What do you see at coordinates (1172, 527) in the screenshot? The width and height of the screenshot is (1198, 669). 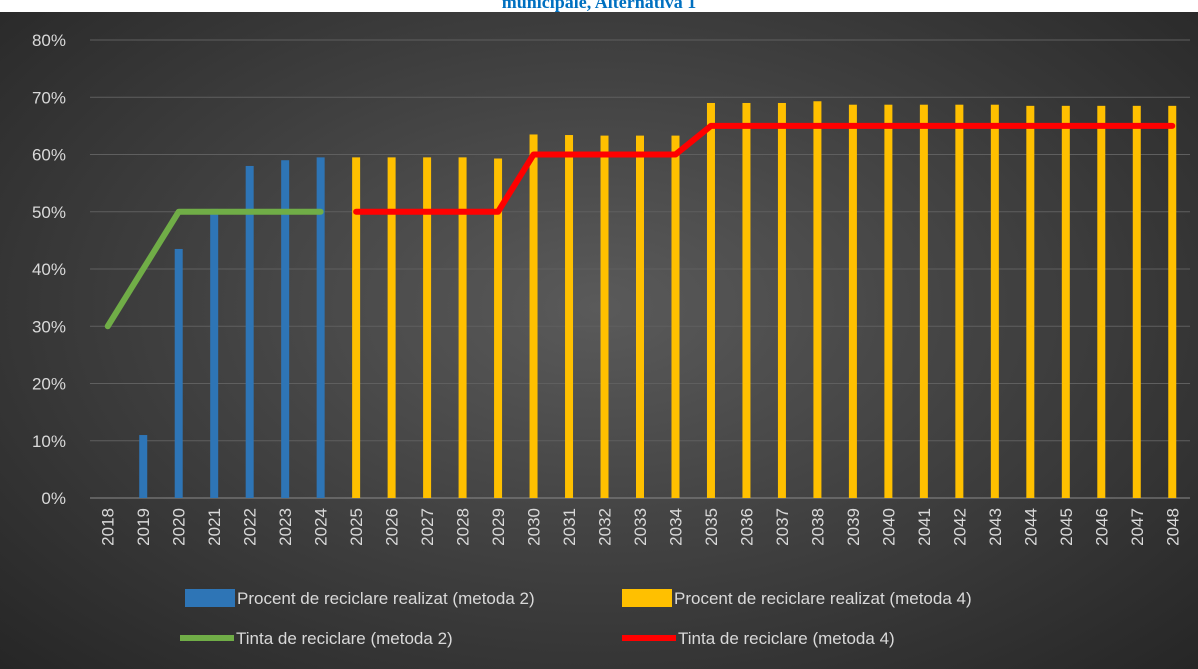 I see `x-tick-label: 2048` at bounding box center [1172, 527].